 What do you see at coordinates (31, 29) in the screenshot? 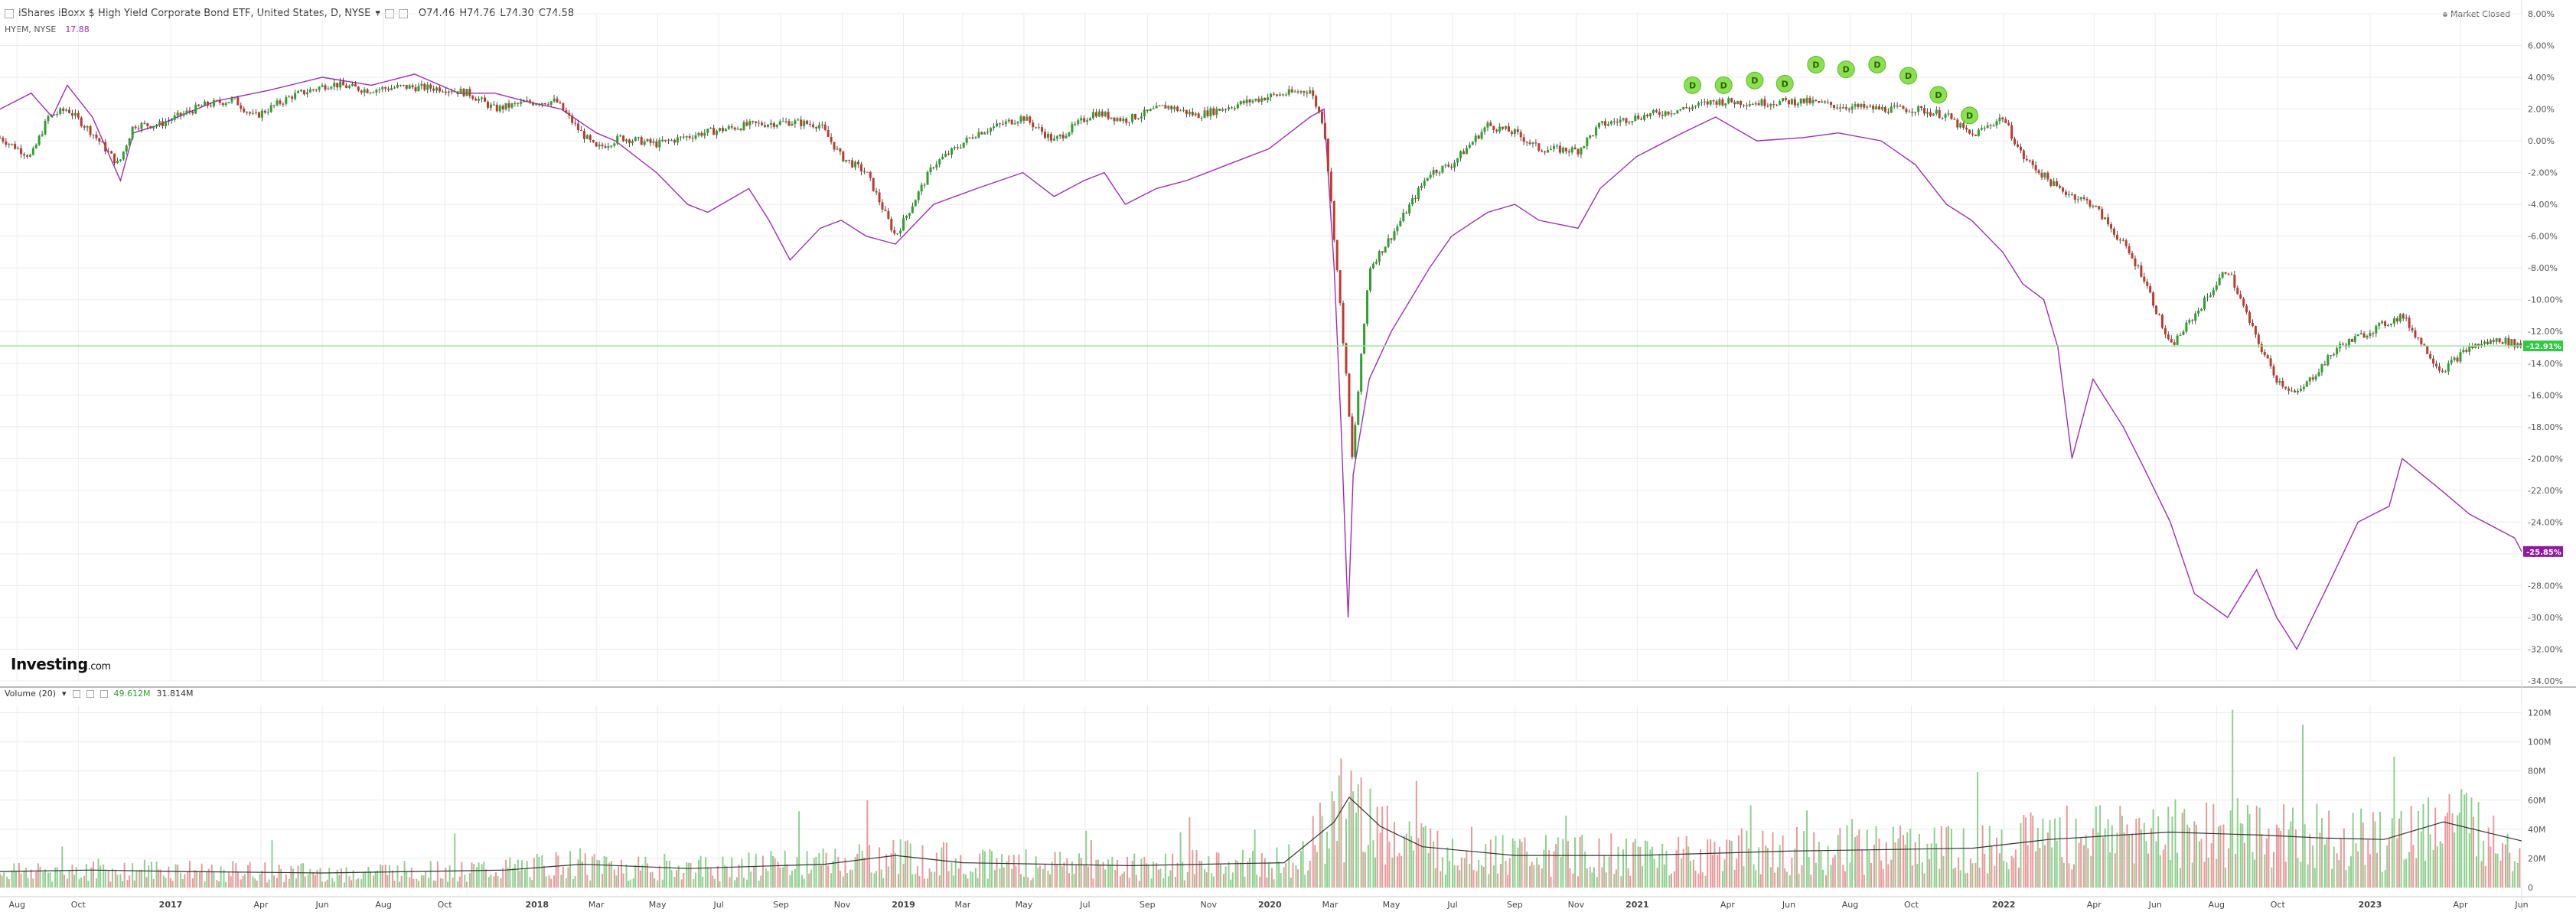
I see `compare-symbol: HYEM, NYSE` at bounding box center [31, 29].